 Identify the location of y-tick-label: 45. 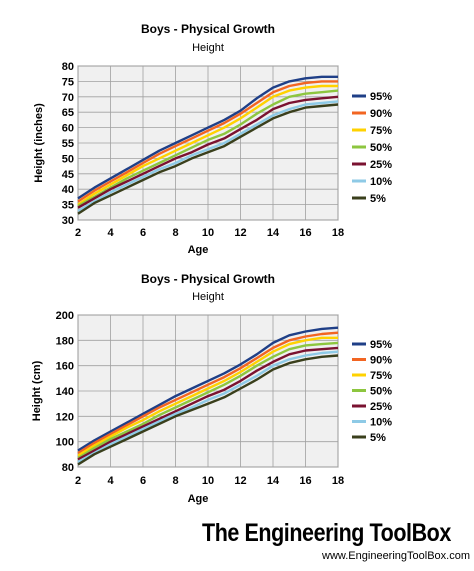
(68, 175).